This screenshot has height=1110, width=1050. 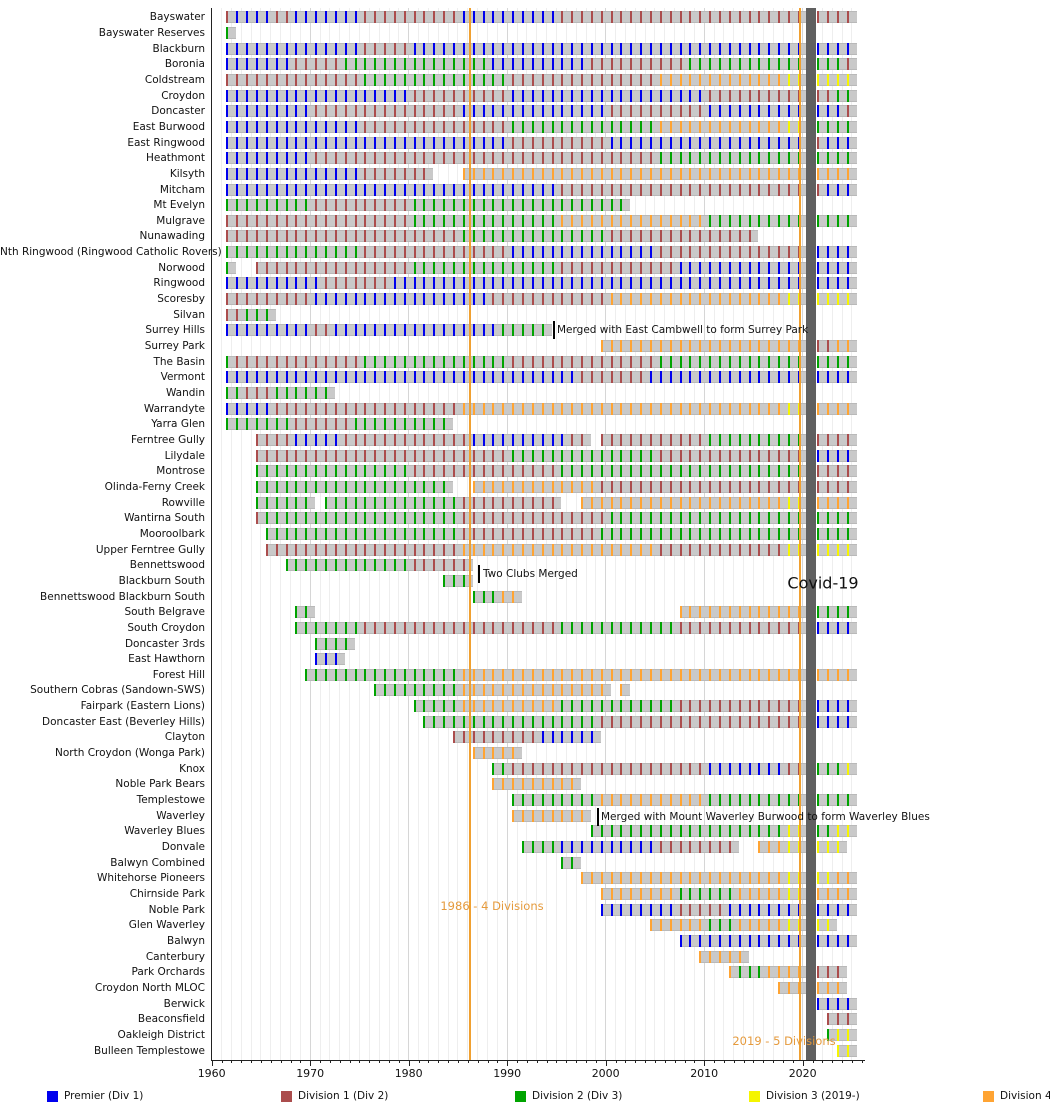 What do you see at coordinates (166, 142) in the screenshot?
I see `club-label: East Ringwood` at bounding box center [166, 142].